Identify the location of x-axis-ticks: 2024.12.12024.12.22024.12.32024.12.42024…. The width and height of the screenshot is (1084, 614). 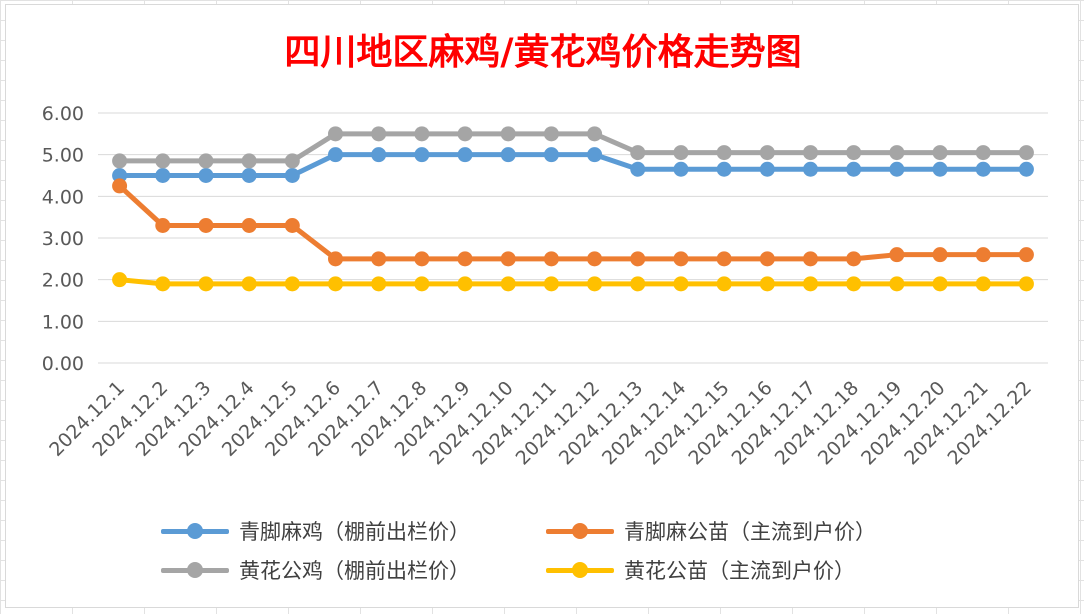
(540, 423).